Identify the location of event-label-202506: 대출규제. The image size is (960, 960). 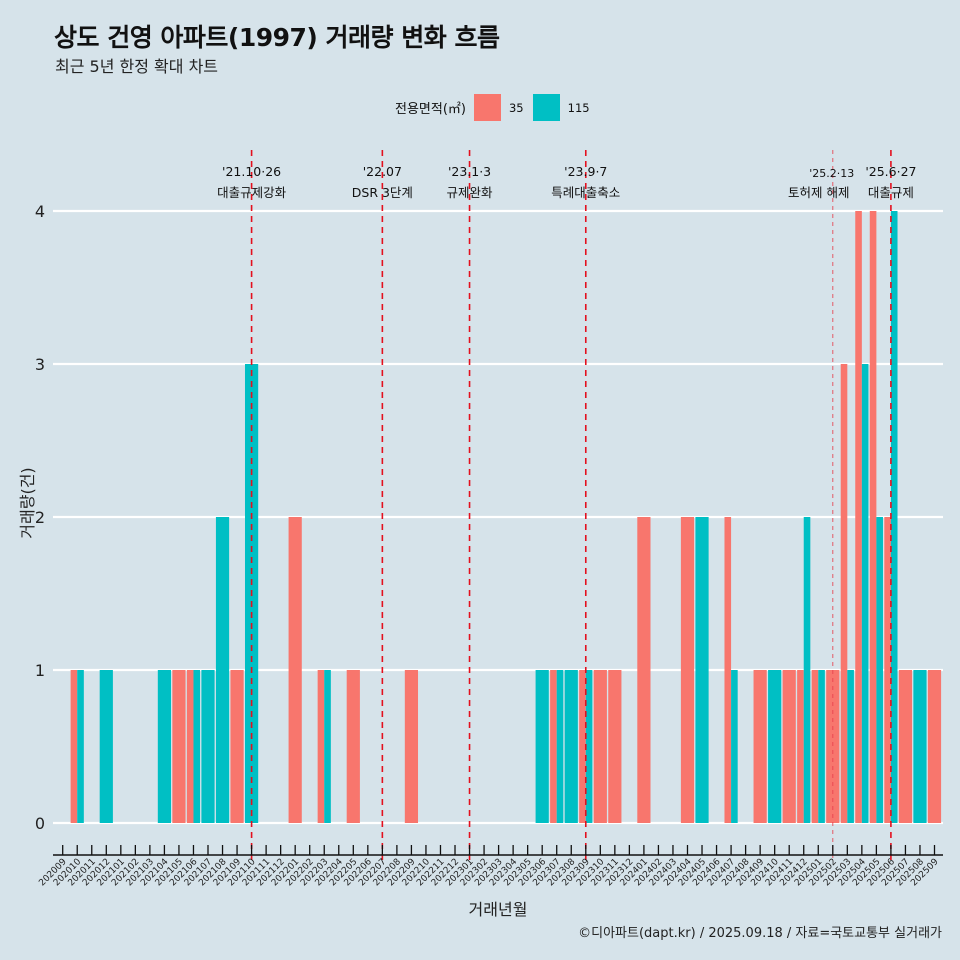
(891, 192).